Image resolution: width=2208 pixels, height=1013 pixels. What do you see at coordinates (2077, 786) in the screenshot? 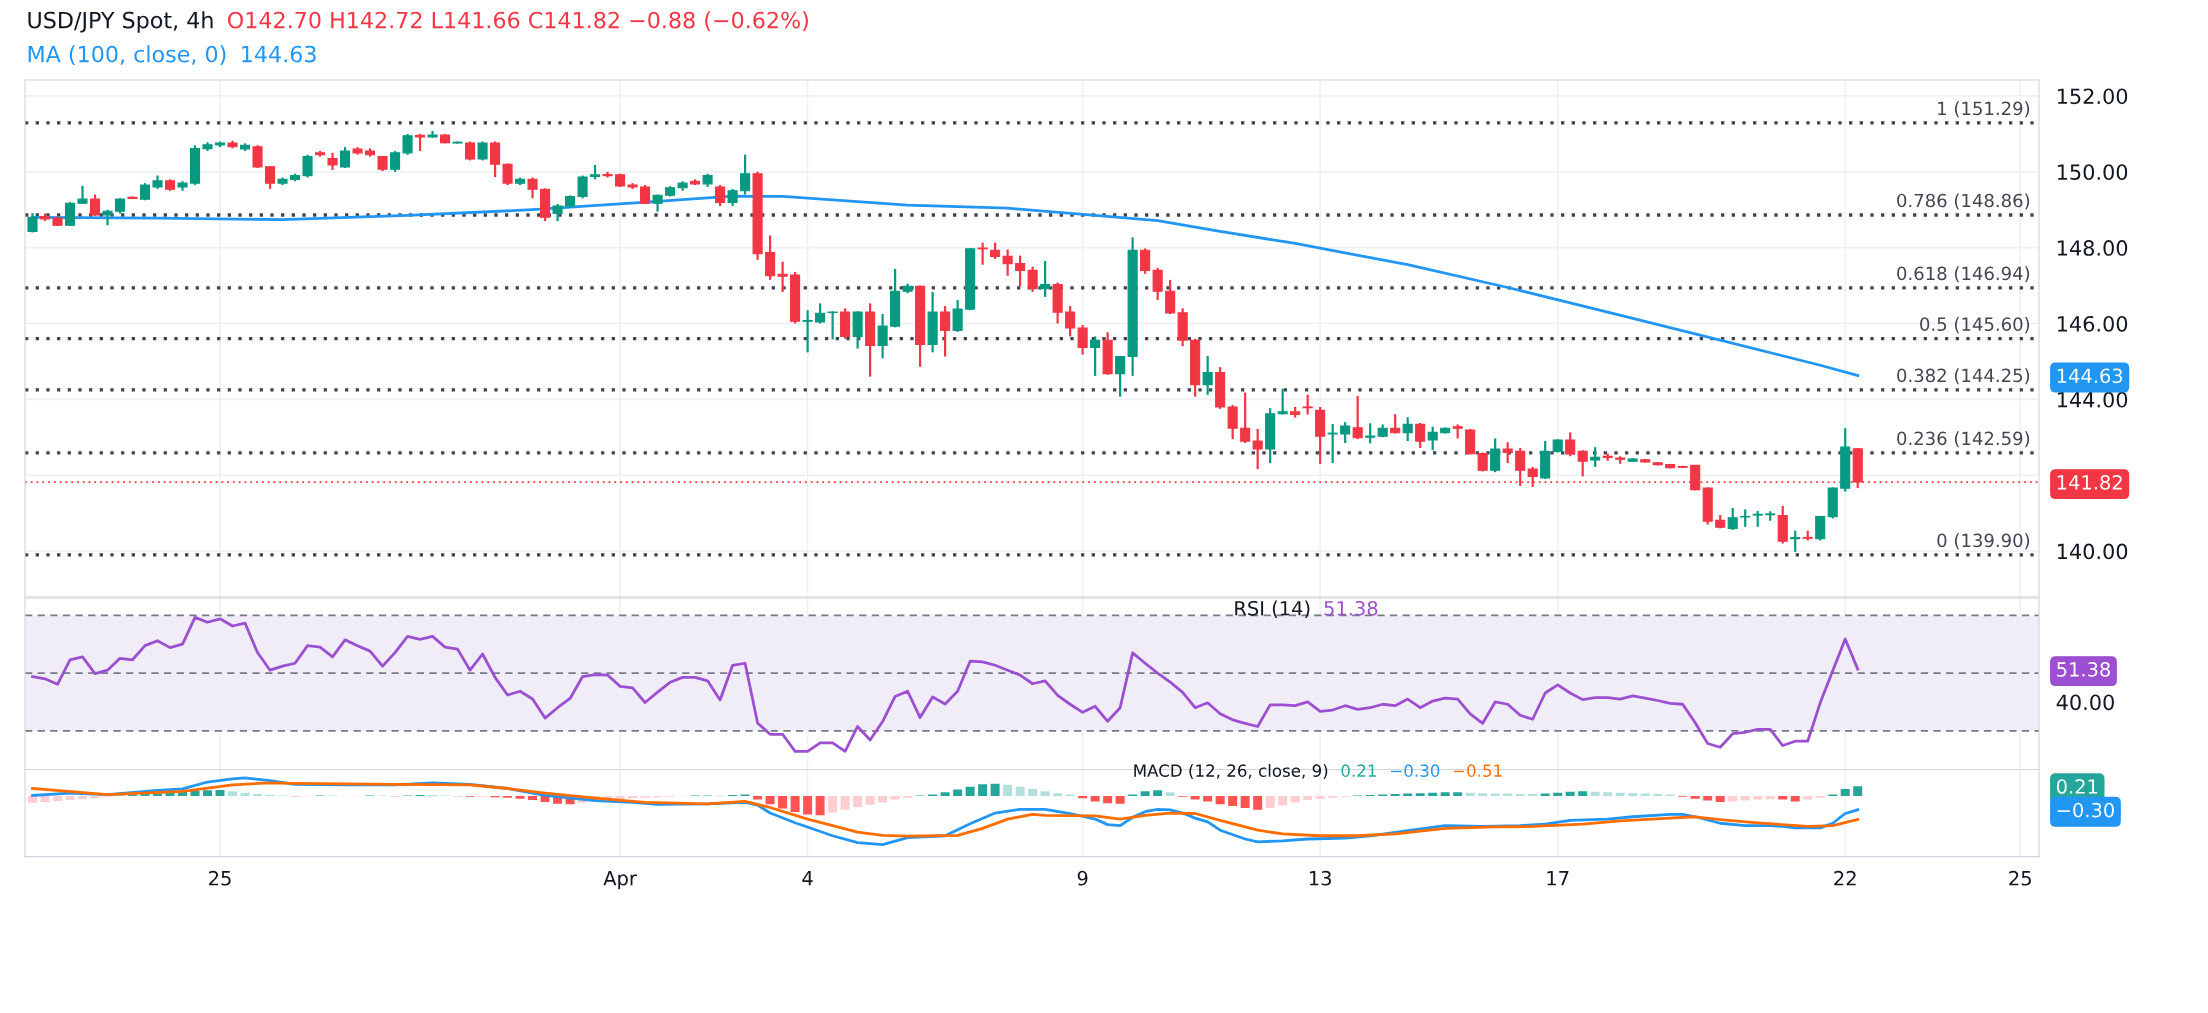
I see `y-tick-label: 0.21` at bounding box center [2077, 786].